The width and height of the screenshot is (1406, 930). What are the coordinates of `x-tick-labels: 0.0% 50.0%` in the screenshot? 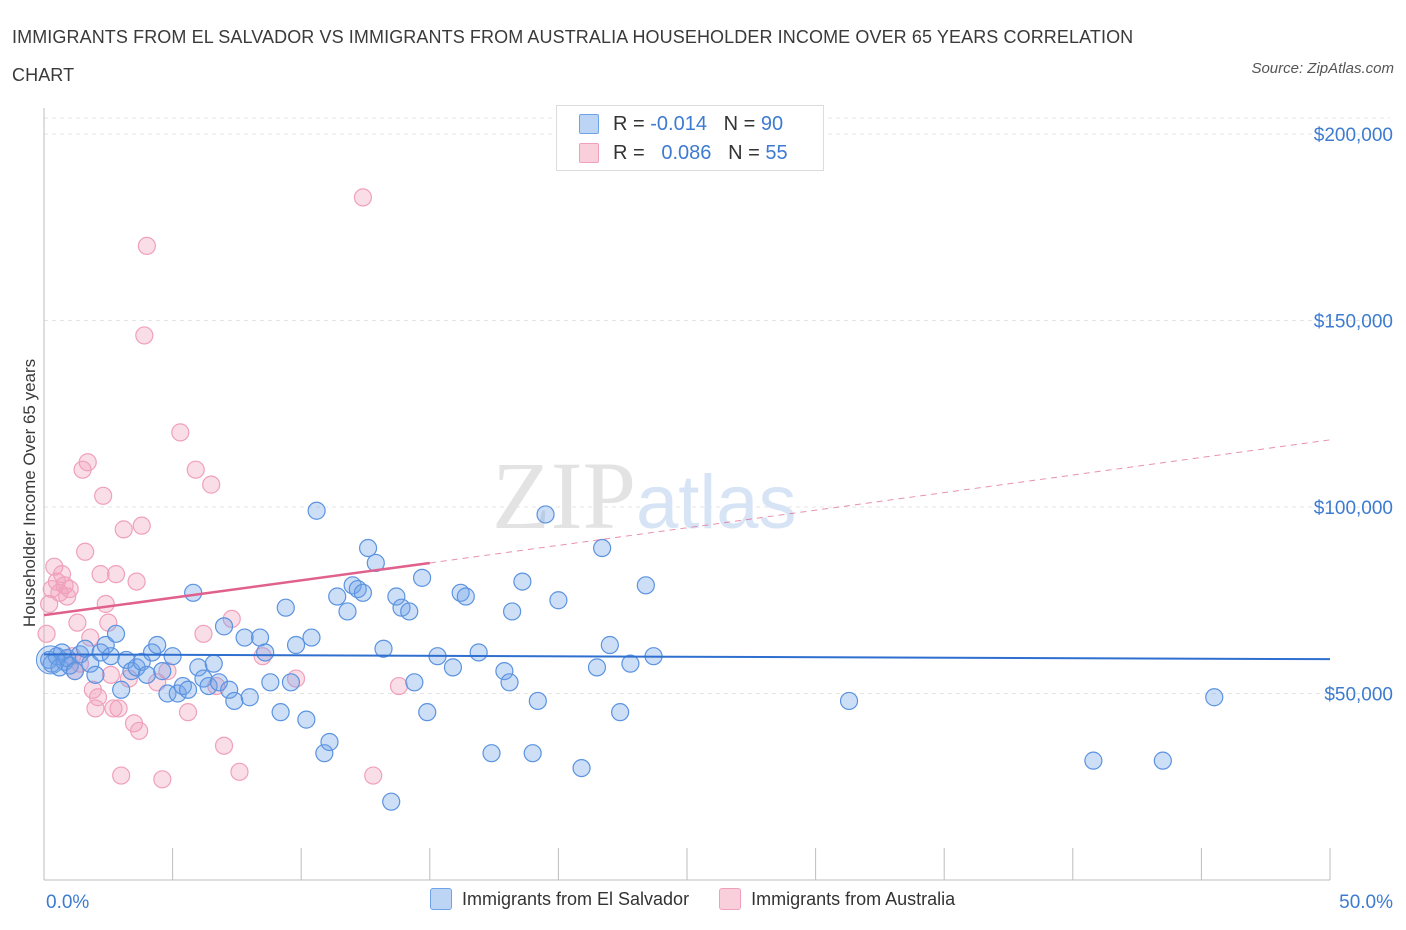 It's located at (719, 902).